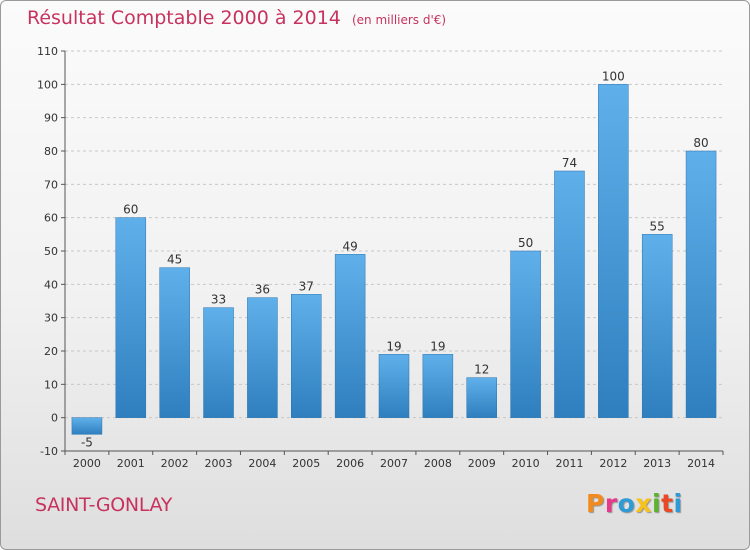  Describe the element at coordinates (700, 143) in the screenshot. I see `data-label: 80` at that location.